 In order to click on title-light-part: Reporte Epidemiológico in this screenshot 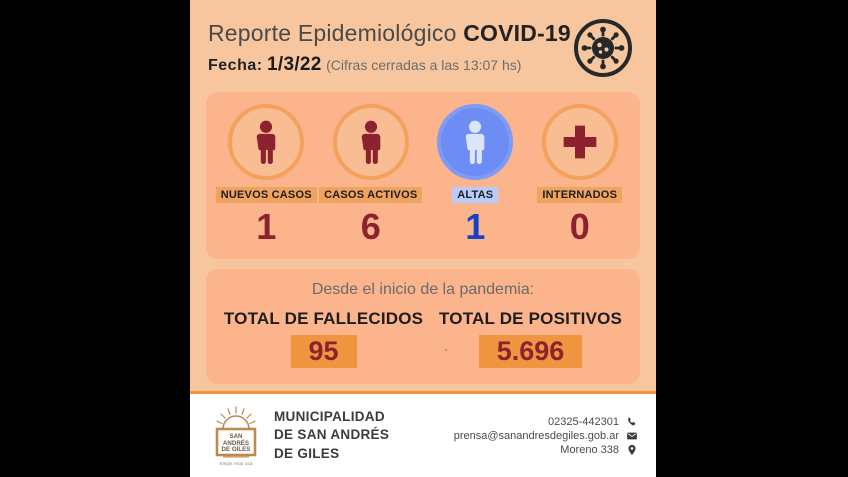, I will do `click(336, 33)`.